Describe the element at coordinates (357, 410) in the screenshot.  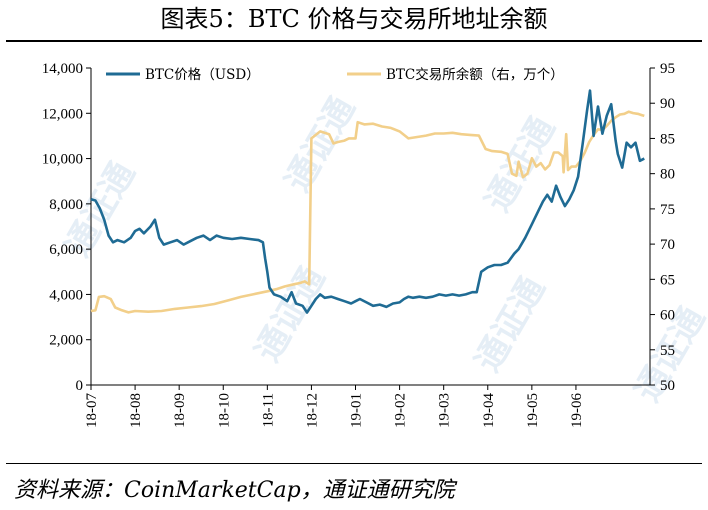
I see `x-axis-tick-label: 19-01` at that location.